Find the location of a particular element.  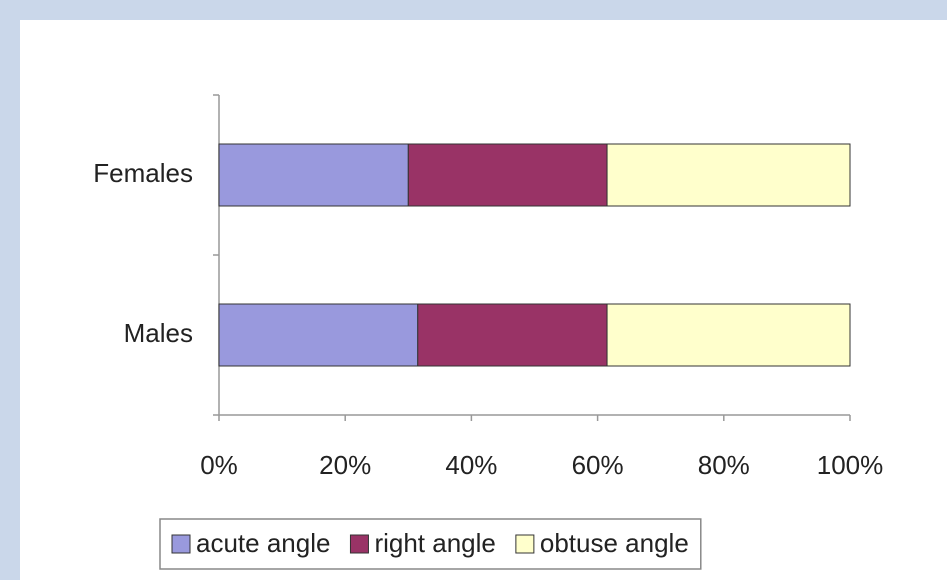

legend-box is located at coordinates (430, 544).